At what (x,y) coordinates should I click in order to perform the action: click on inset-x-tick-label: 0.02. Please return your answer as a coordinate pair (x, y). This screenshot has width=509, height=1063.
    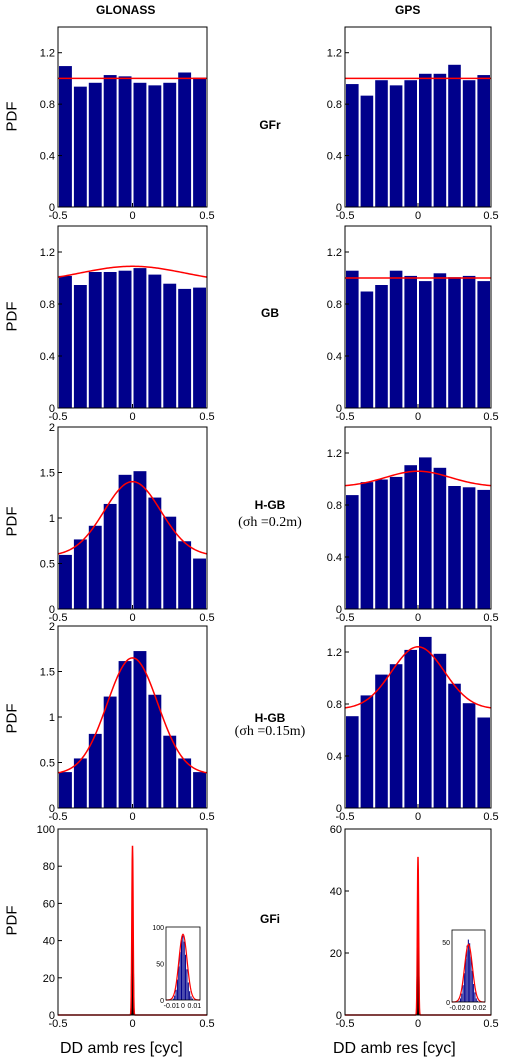
    Looking at the image, I should click on (480, 1008).